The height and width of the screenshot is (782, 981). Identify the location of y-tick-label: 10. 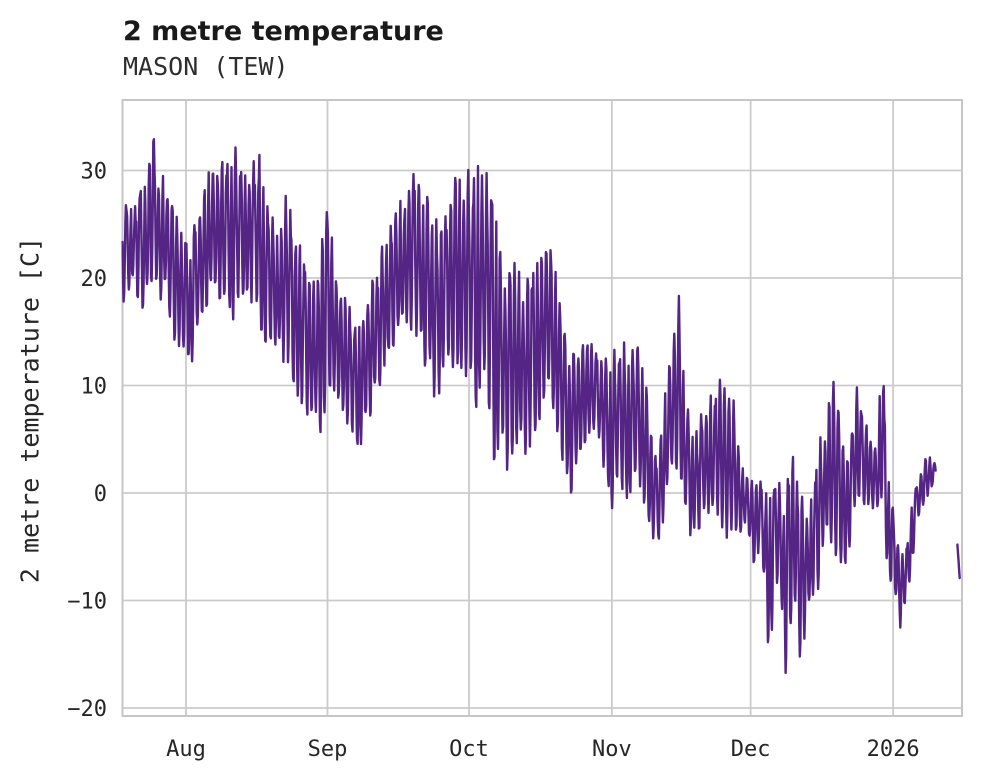
(94, 387).